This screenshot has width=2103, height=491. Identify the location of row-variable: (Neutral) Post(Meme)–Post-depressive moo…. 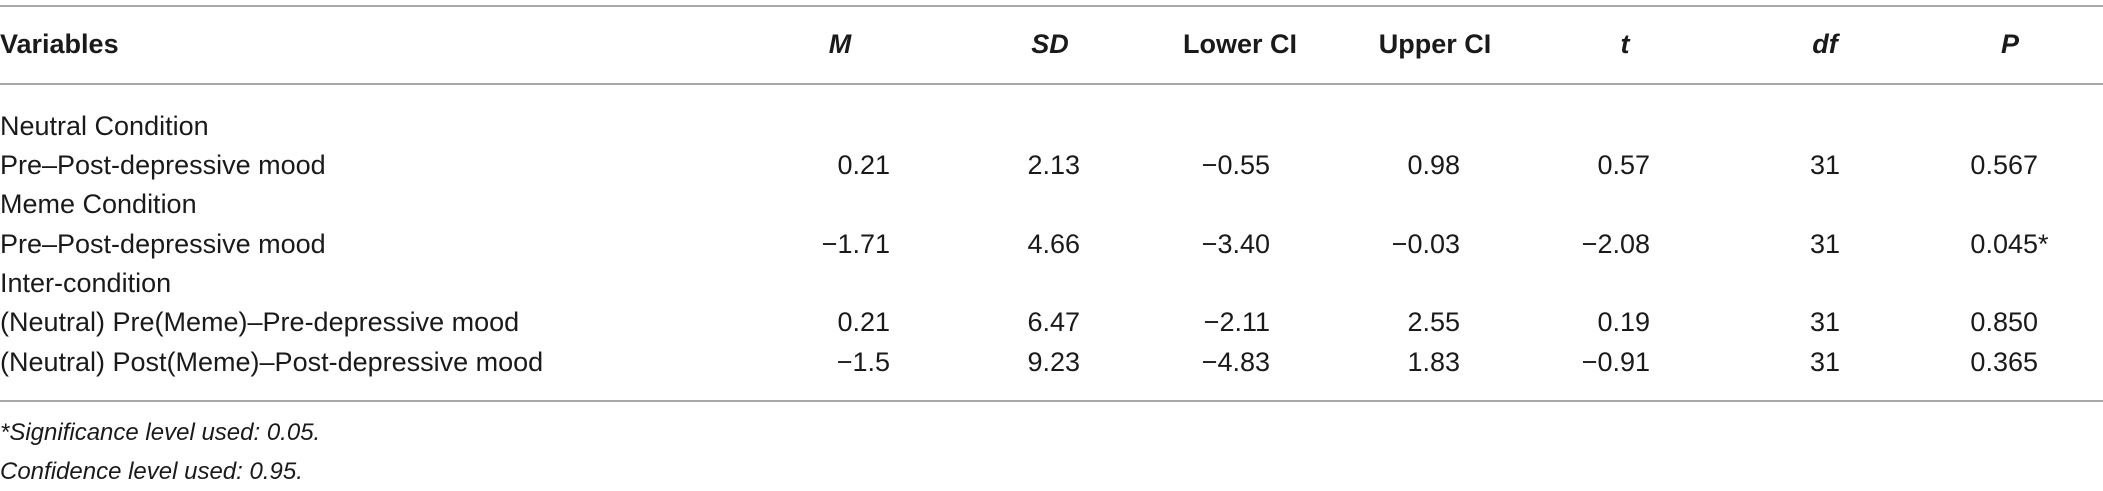
(272, 362).